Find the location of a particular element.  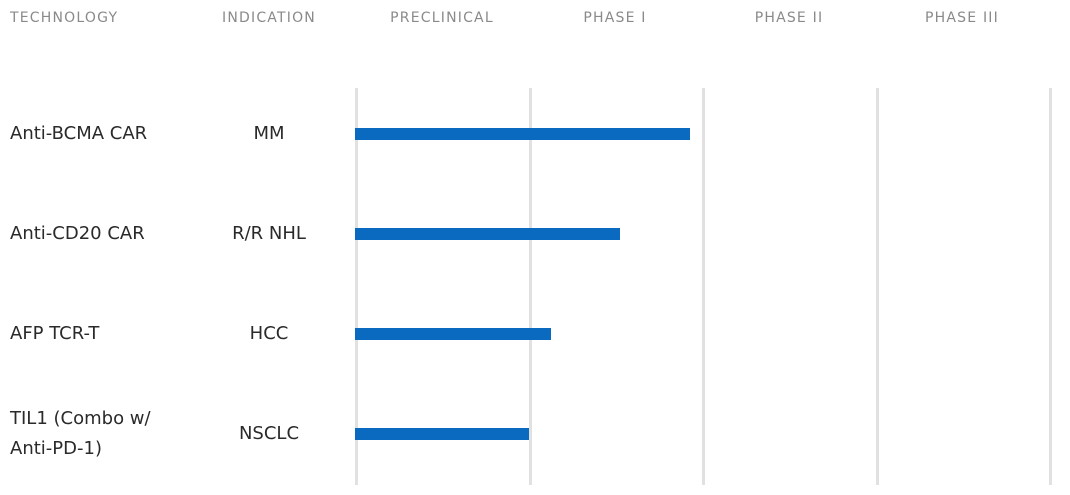

technology-label-line: Anti-CD20 CAR is located at coordinates (77, 233).